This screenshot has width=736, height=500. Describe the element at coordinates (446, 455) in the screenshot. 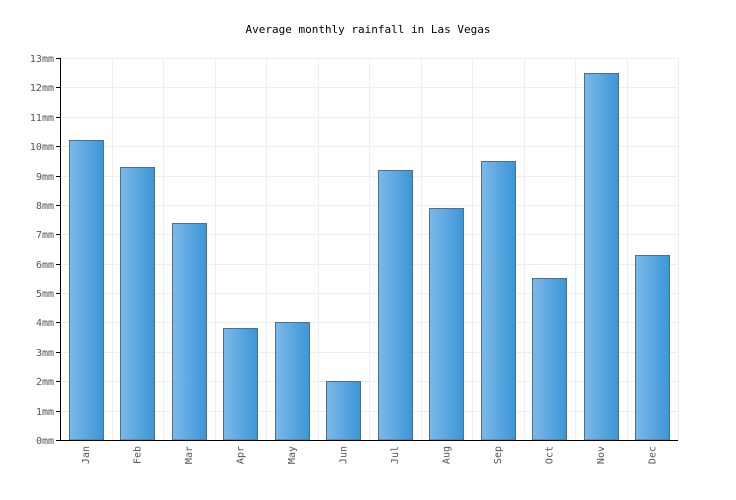

I see `x-tick-label: Aug` at that location.